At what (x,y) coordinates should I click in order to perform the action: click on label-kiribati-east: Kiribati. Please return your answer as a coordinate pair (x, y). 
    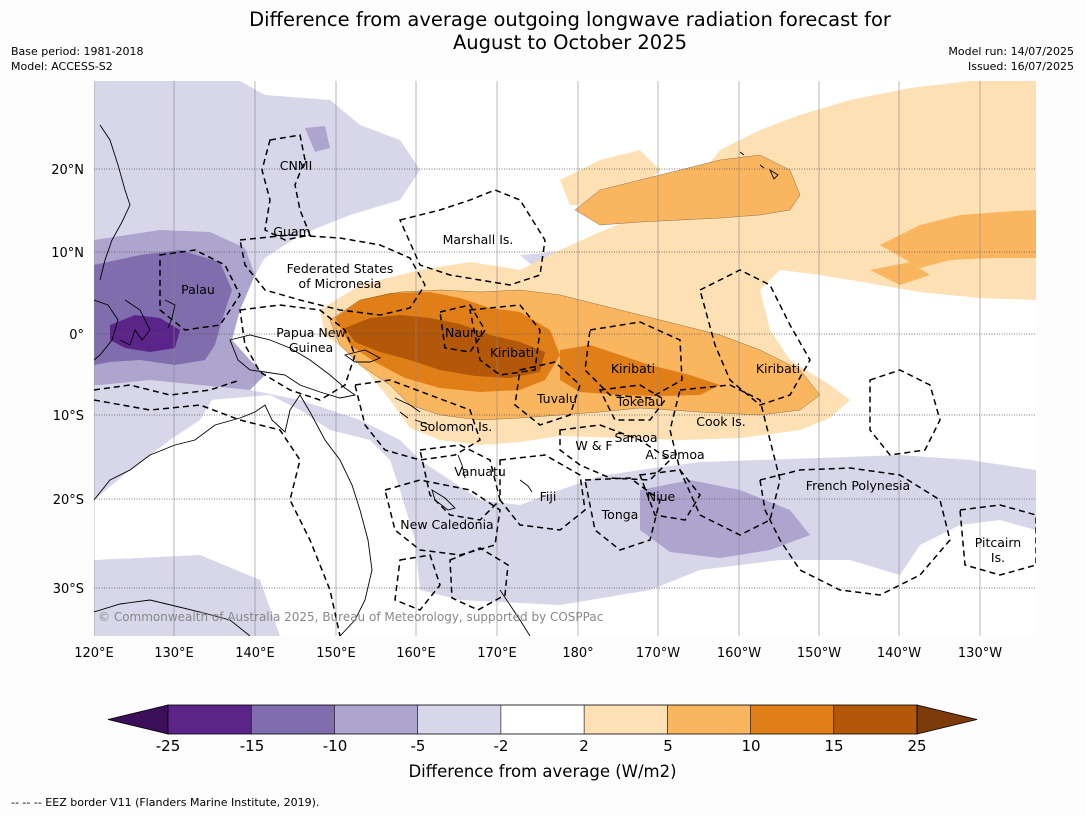
    Looking at the image, I should click on (778, 368).